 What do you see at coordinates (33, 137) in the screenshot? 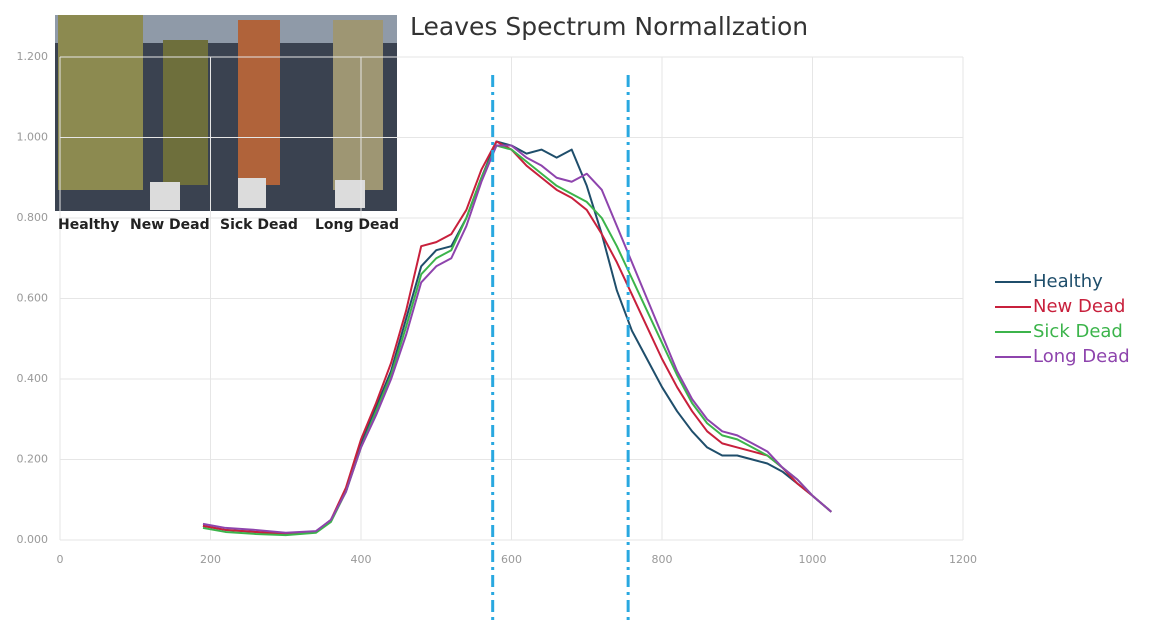
I see `y-tick-label: 1.000` at bounding box center [33, 137].